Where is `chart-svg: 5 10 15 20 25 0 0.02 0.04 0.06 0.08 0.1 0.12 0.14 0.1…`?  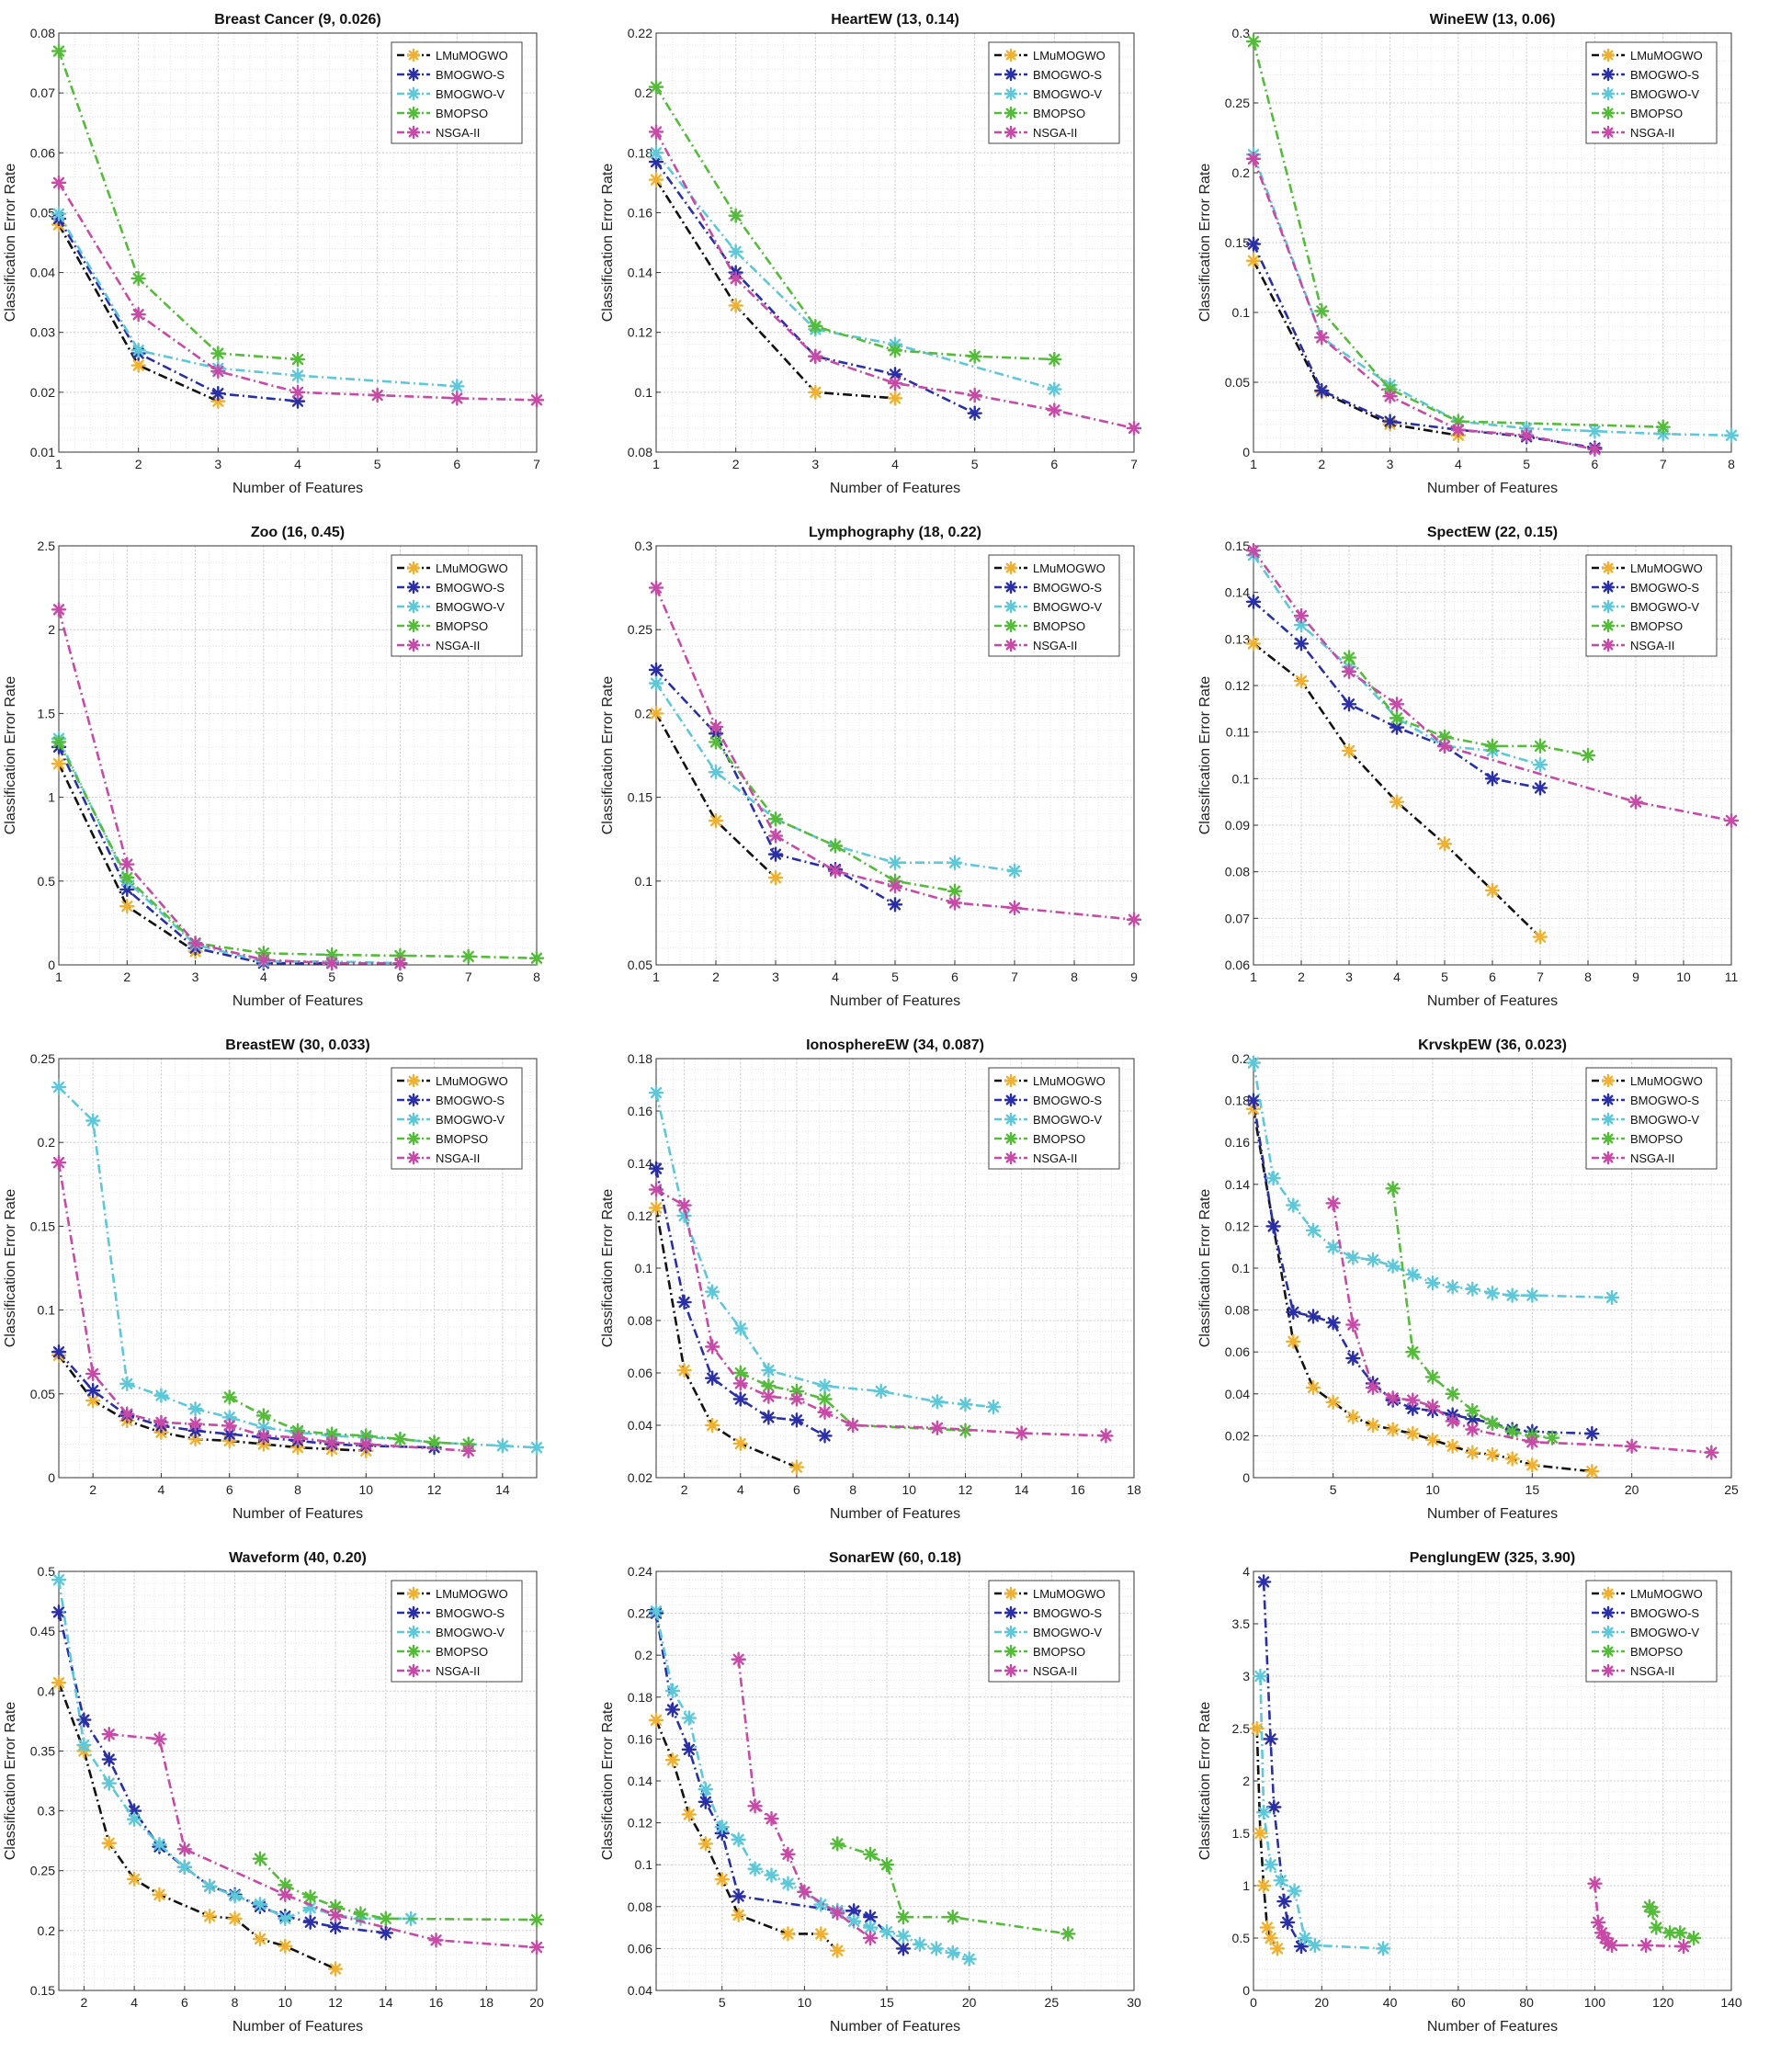 chart-svg: 5 10 15 20 25 0 0.02 0.04 0.06 0.08 0.1 0.12 0.14 0.1… is located at coordinates (1468, 1279).